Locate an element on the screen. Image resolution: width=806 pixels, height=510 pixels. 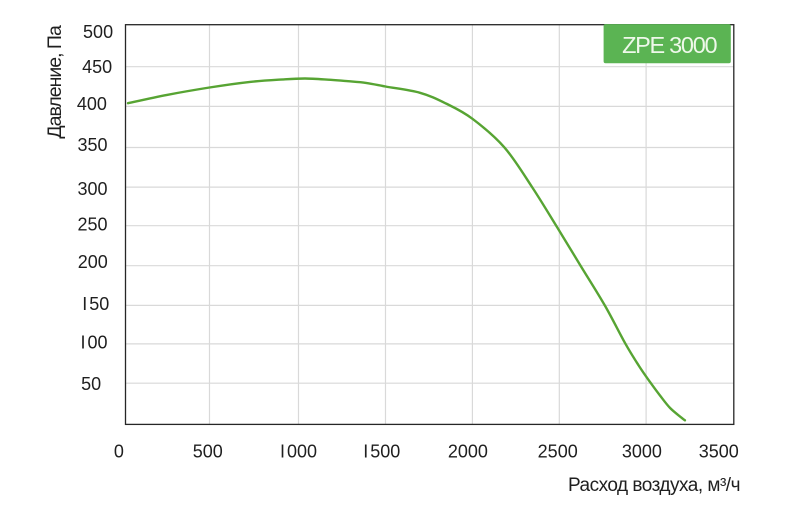
svg-text:I50: I 50 is located at coordinates (95, 304).